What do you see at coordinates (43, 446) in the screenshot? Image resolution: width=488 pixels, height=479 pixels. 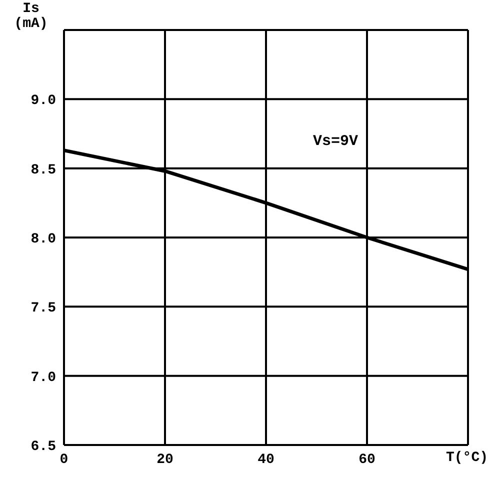 I see `y-tick-label: 6.5` at bounding box center [43, 446].